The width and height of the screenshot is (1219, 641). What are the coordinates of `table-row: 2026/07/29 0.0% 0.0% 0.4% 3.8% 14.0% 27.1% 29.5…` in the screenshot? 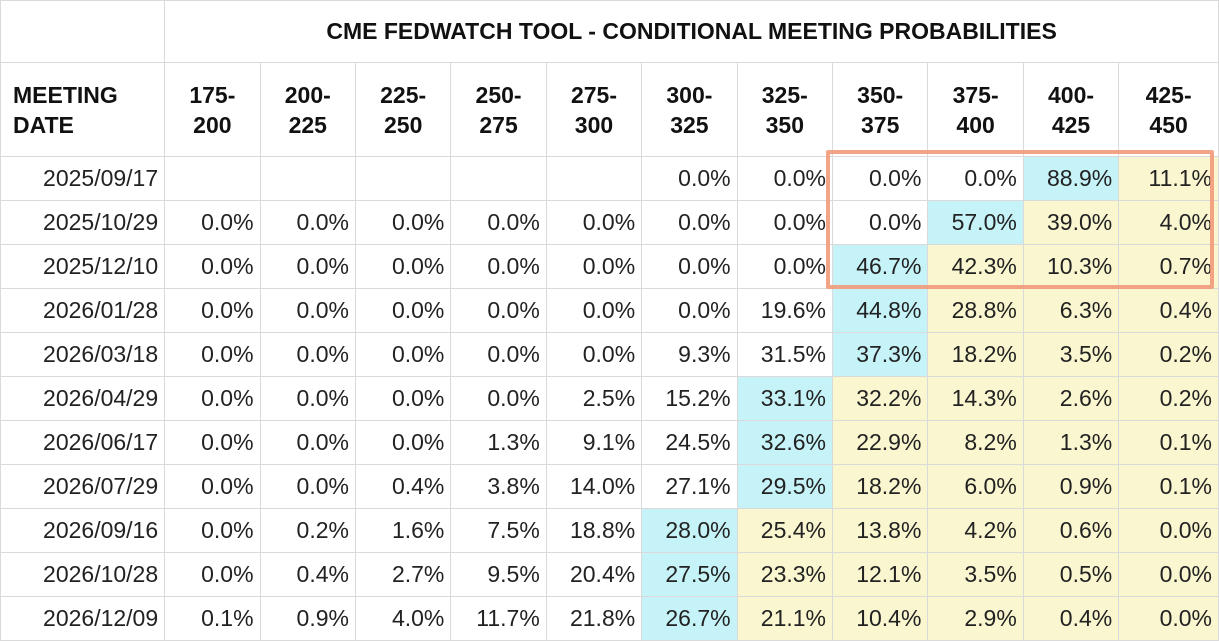 It's located at (609, 486).